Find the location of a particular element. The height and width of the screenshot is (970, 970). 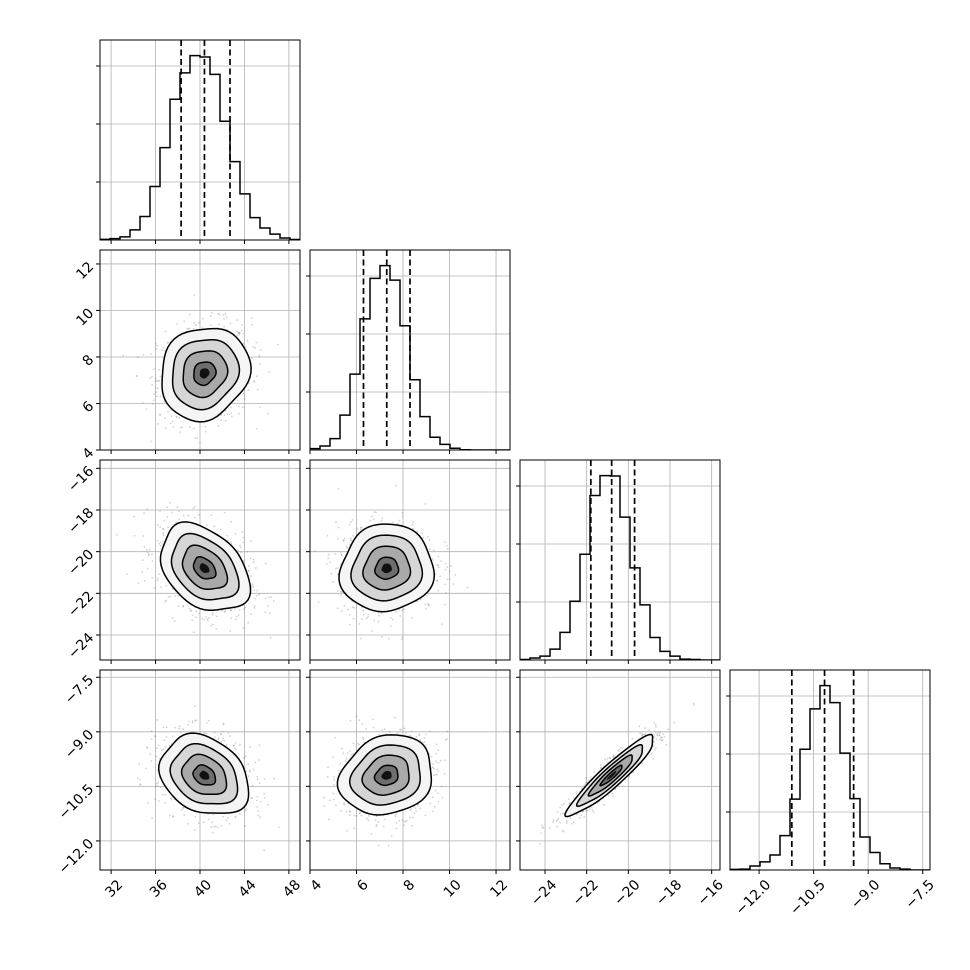

x-tick-label: 6 is located at coordinates (363, 886).